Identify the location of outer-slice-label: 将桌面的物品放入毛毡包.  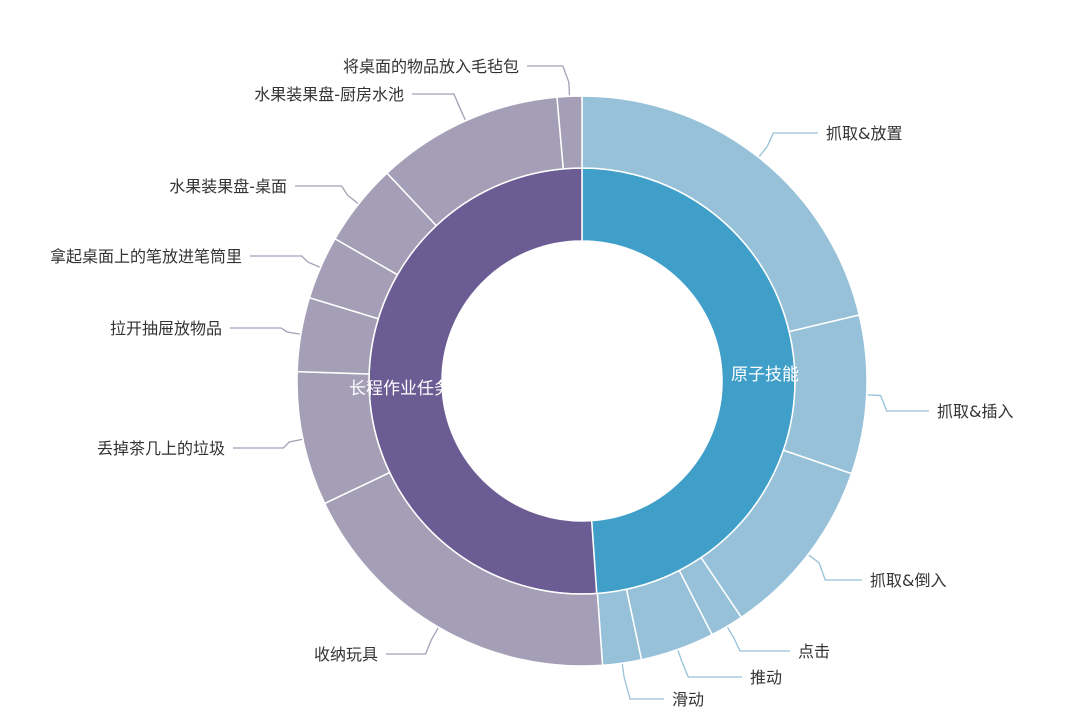
(431, 66).